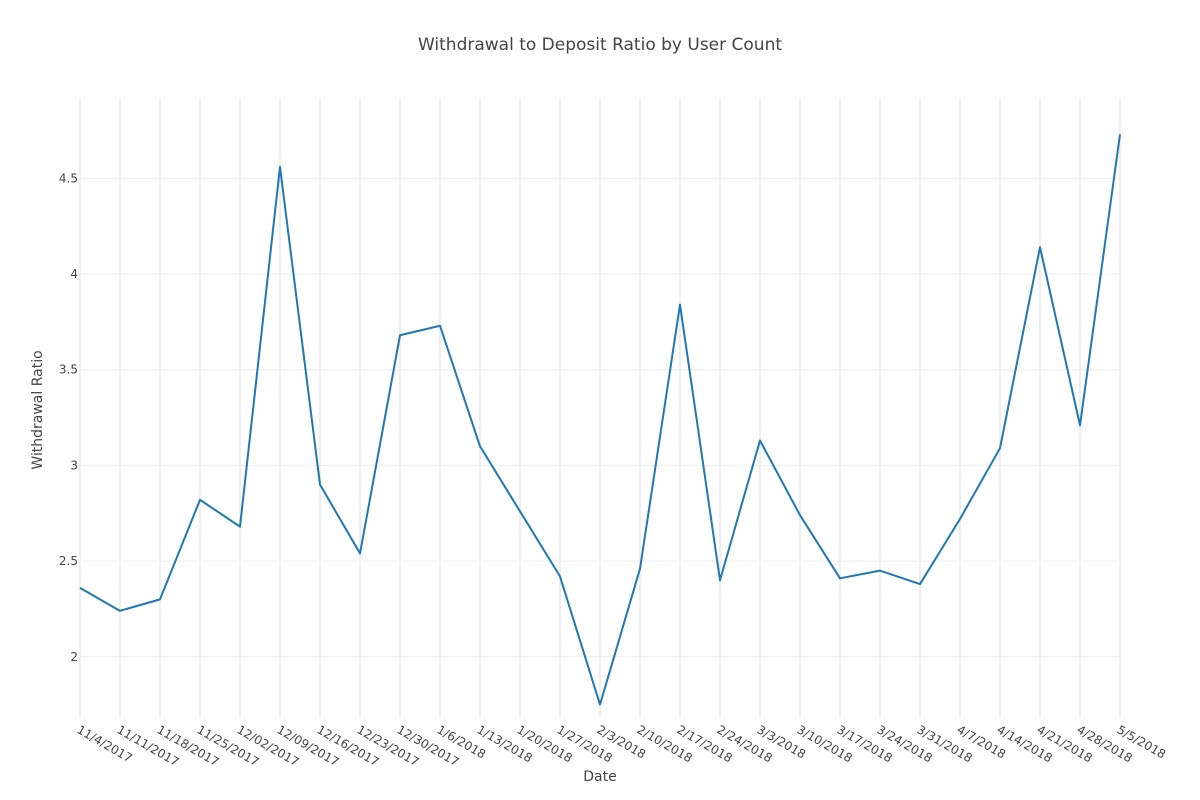  What do you see at coordinates (68, 178) in the screenshot?
I see `y-tick-label: 4.5` at bounding box center [68, 178].